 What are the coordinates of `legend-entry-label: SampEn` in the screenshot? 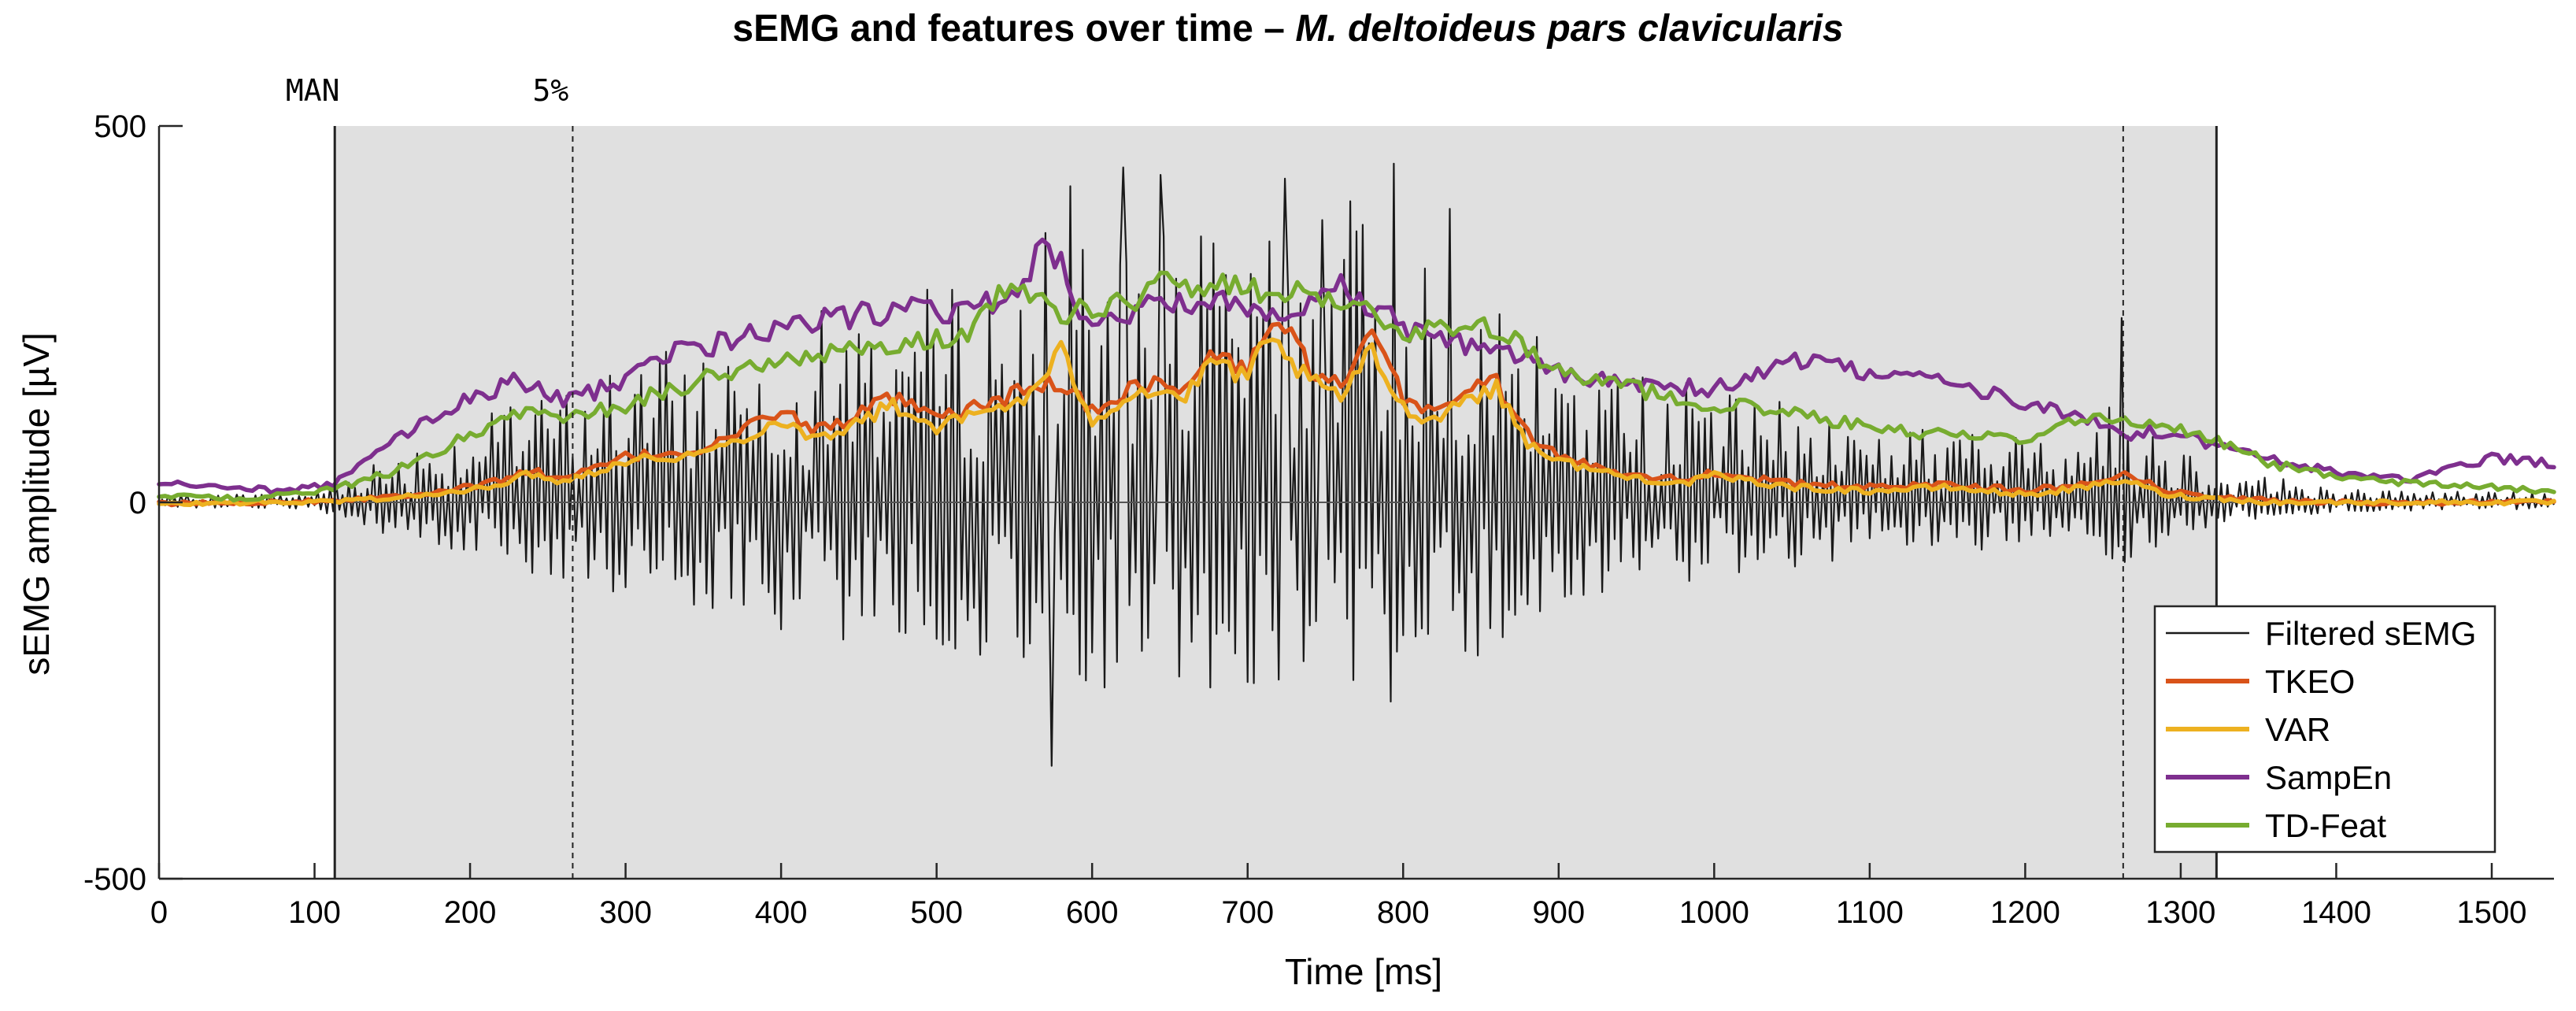 It's located at (2328, 778).